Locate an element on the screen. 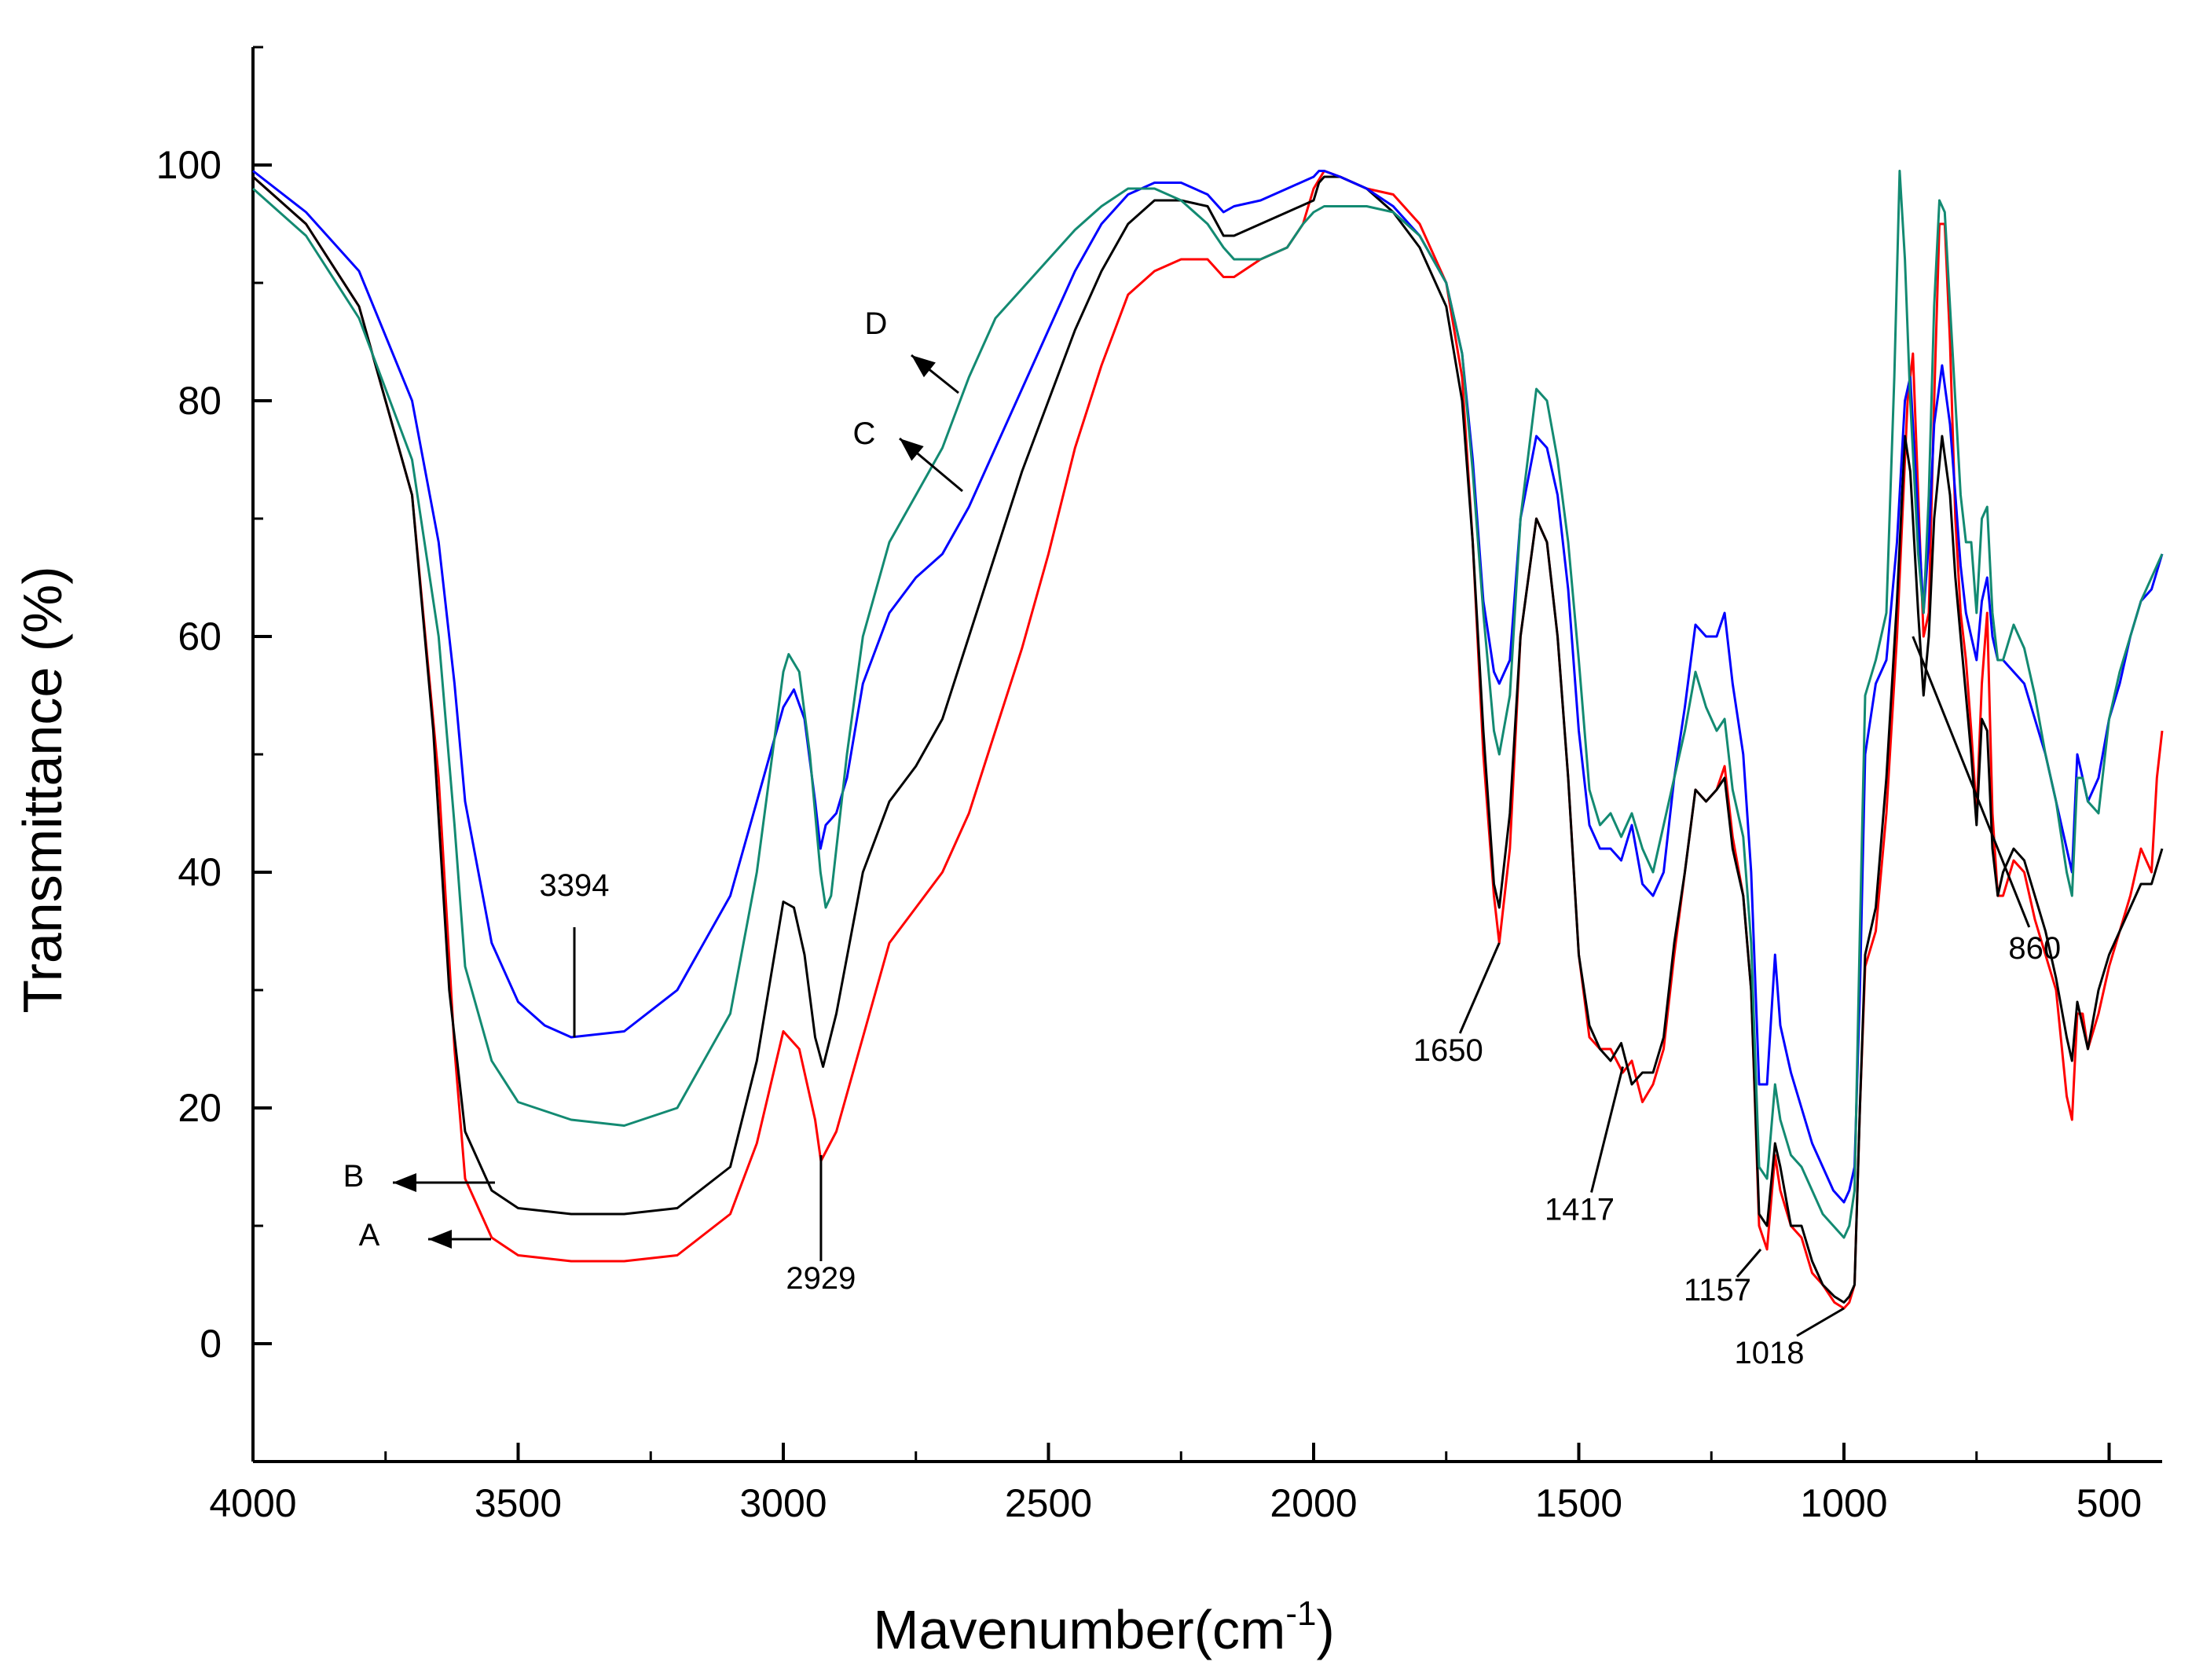 The height and width of the screenshot is (1680, 2192). curve-label-arrow-C-arrowhead is located at coordinates (912, 449).